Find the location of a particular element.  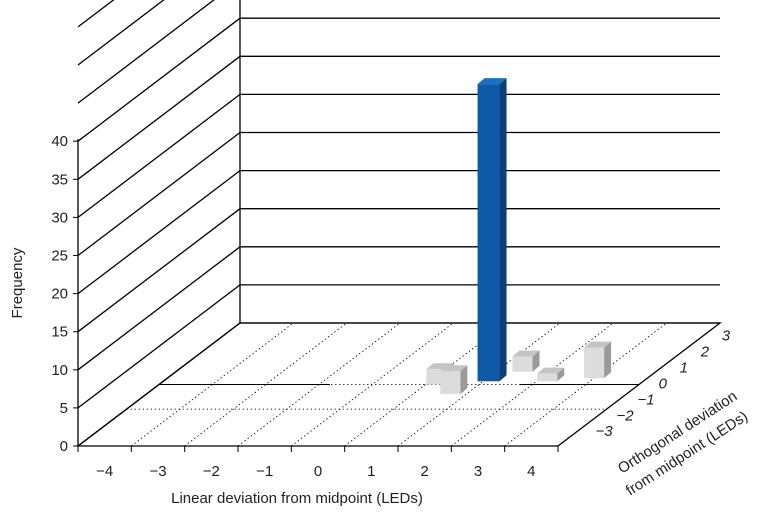

y-tick-label: 10 is located at coordinates (59, 370).